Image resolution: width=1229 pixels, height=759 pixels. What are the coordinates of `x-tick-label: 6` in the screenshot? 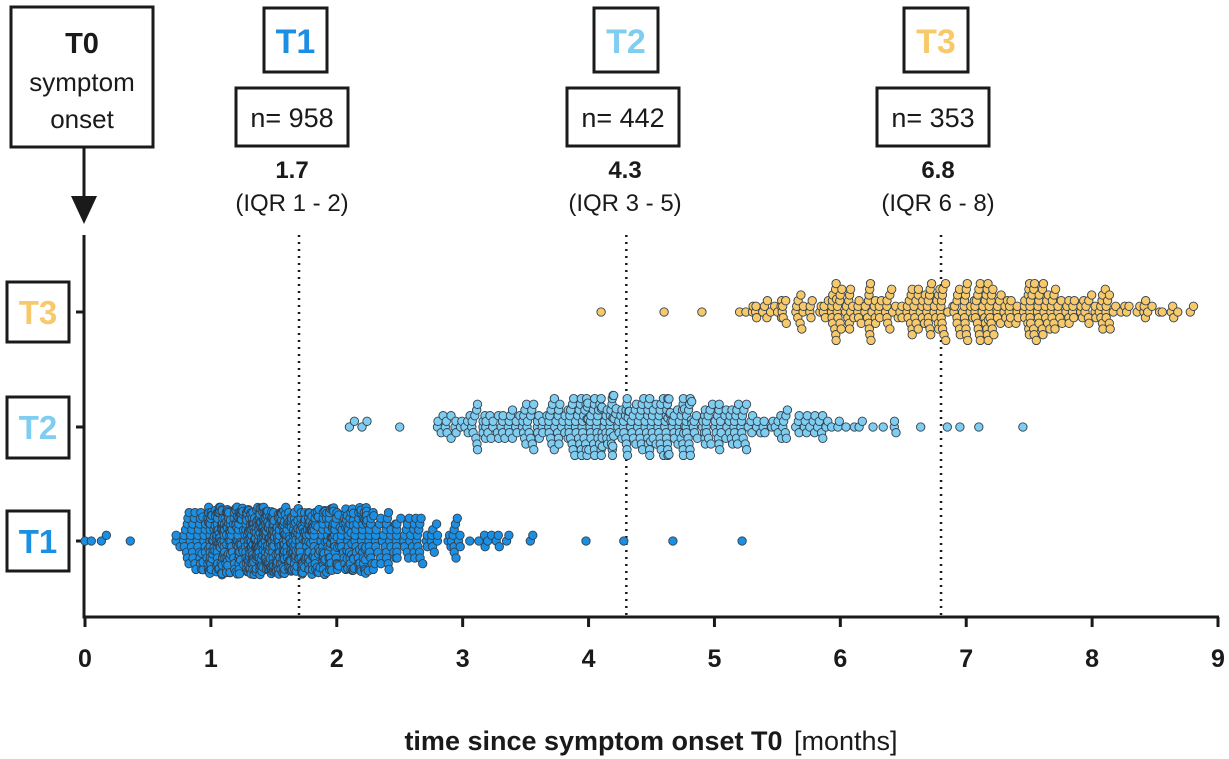 It's located at (840, 659).